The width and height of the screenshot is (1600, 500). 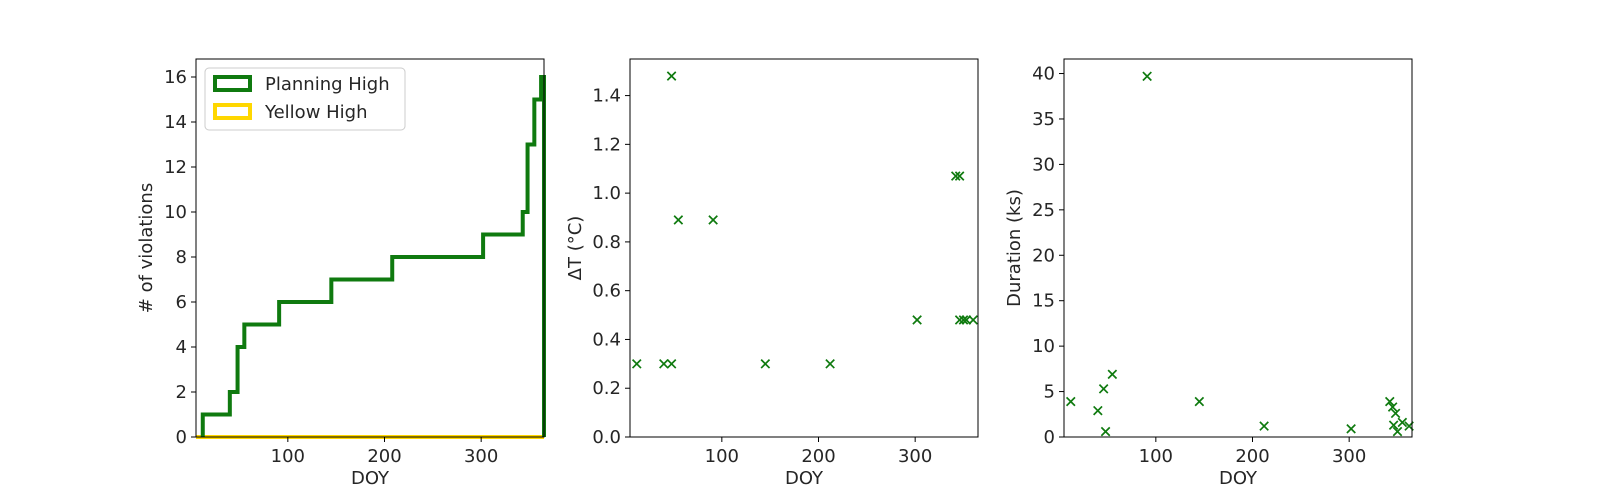 What do you see at coordinates (175, 167) in the screenshot?
I see `y-tick-label: 12` at bounding box center [175, 167].